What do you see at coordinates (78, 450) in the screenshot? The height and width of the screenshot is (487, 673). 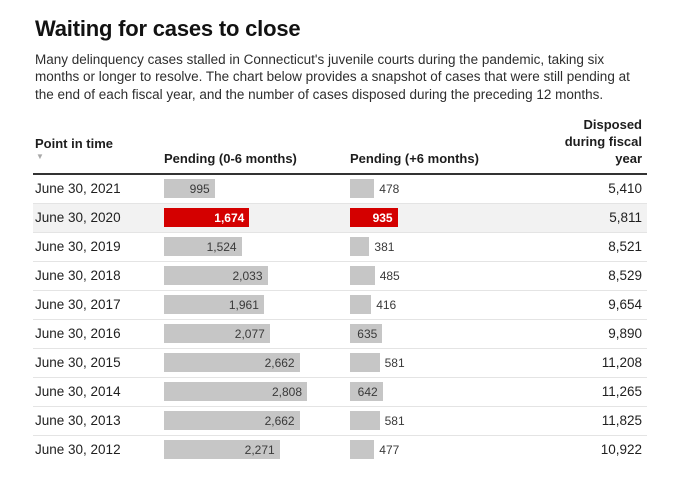 I see `row-date: June 30, 2012` at bounding box center [78, 450].